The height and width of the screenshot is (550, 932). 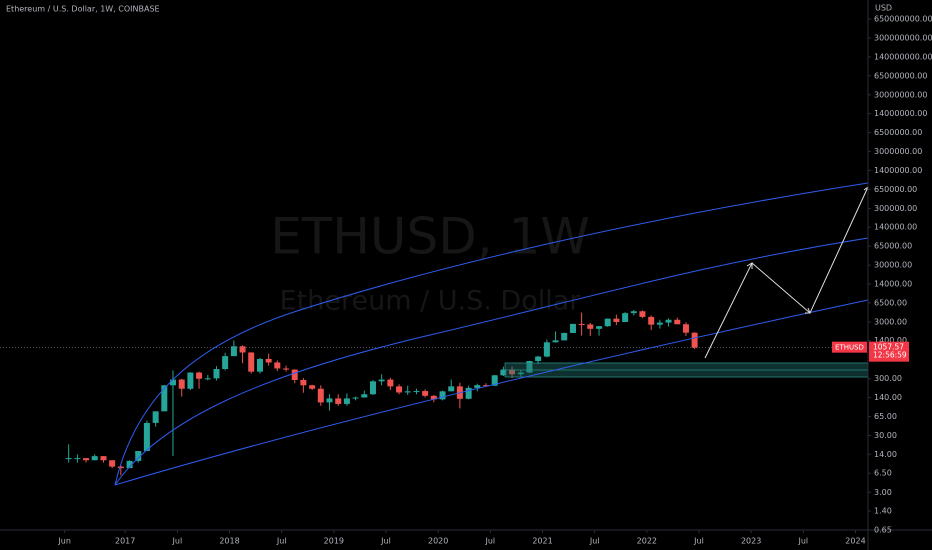 I want to click on symbol-tag, so click(x=849, y=347).